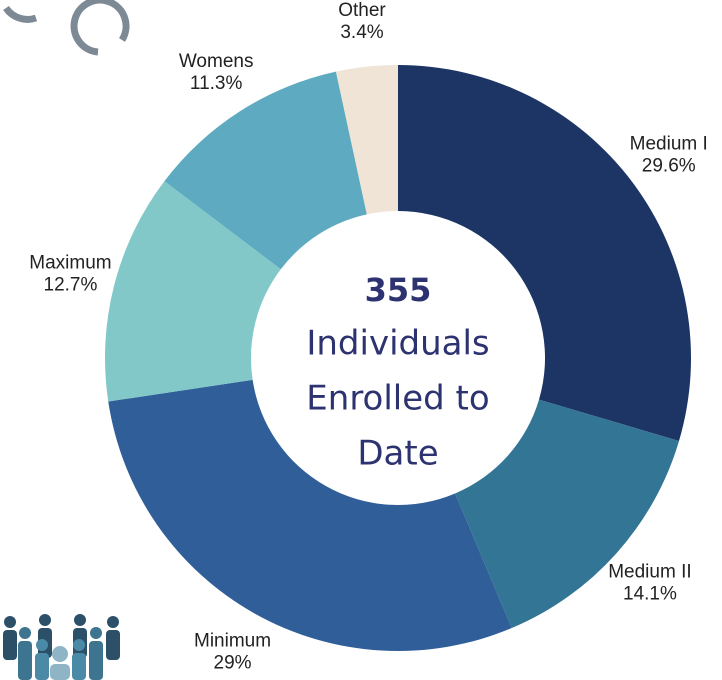  What do you see at coordinates (233, 663) in the screenshot?
I see `slice-value-label: 29%` at bounding box center [233, 663].